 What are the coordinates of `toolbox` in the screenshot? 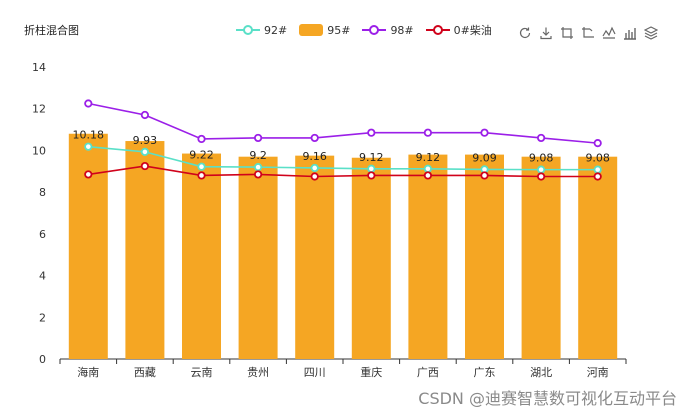 It's located at (591, 33).